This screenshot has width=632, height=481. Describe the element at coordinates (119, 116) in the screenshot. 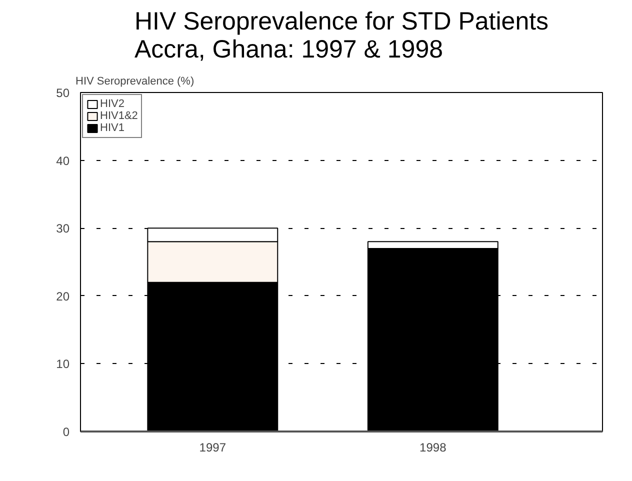

I see `legend-label: HIV1&2` at that location.